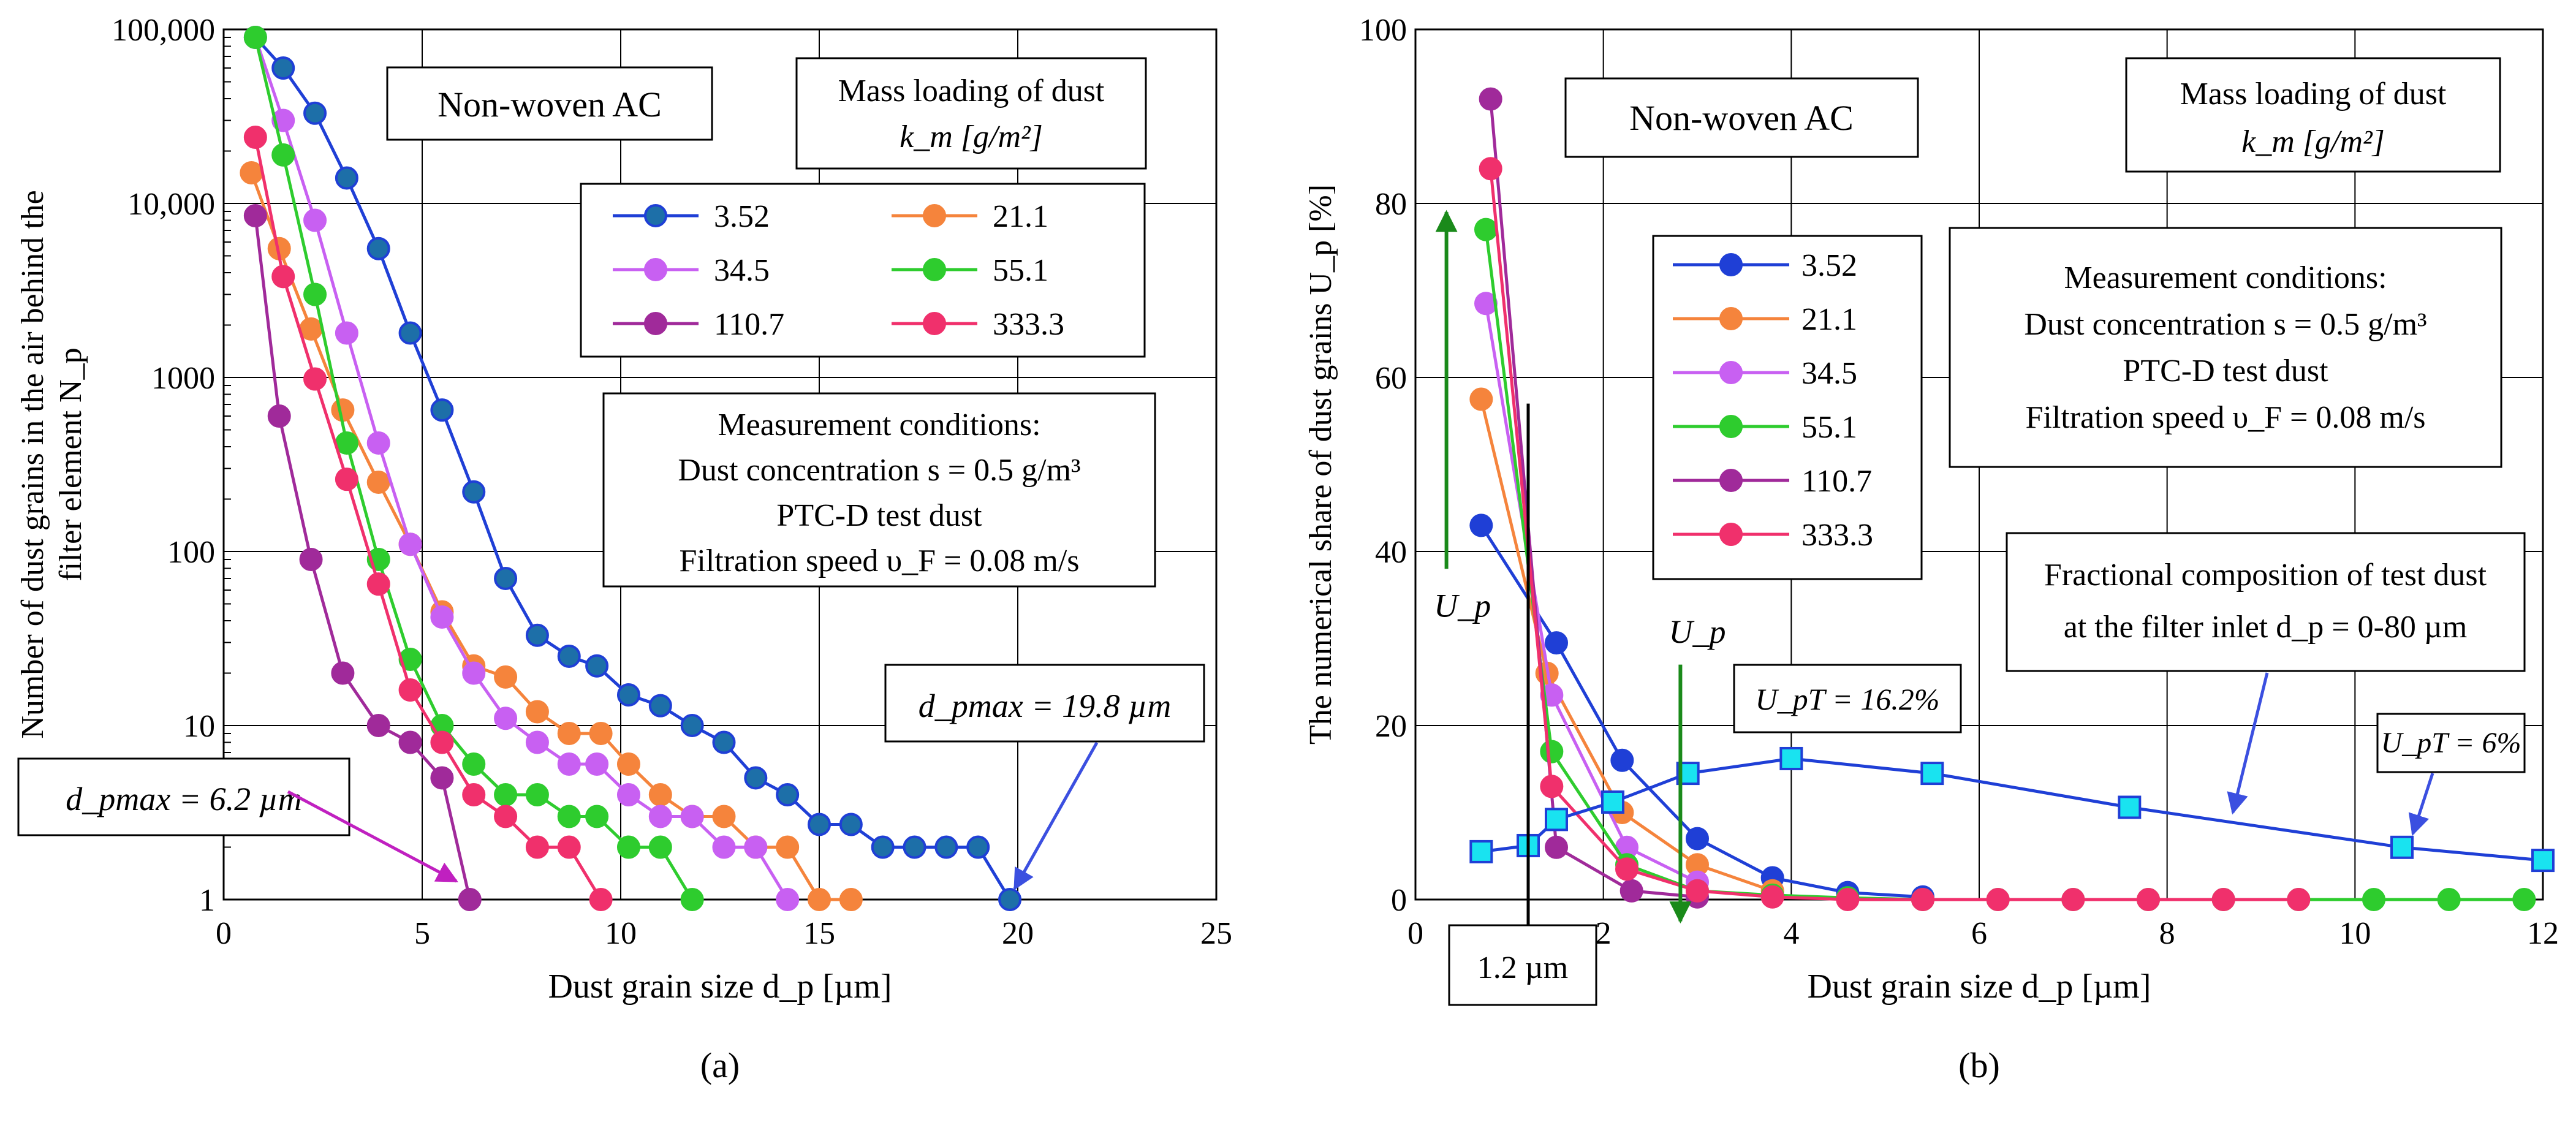 The height and width of the screenshot is (1133, 2576). I want to click on series-line-test-dust, so click(2012, 809).